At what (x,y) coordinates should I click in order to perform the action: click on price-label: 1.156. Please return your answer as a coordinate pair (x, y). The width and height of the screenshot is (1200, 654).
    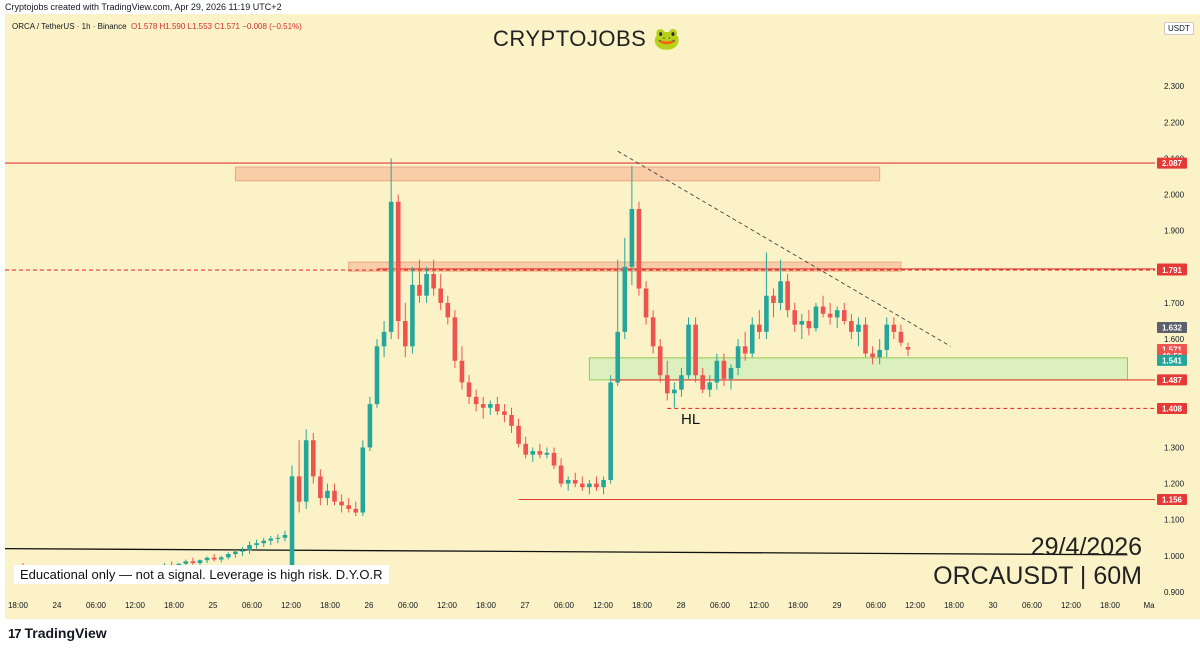
    Looking at the image, I should click on (1172, 499).